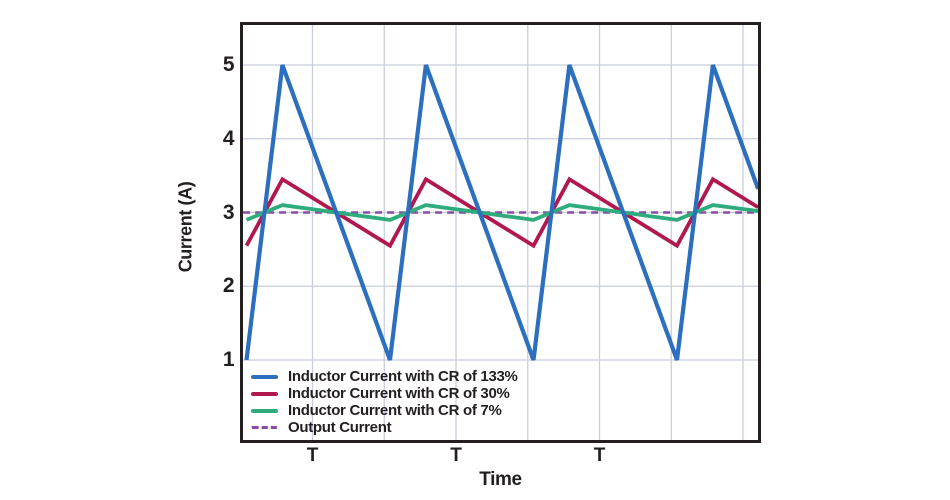 This screenshot has width=950, height=500. I want to click on legend-item: Inductor Current with CR of 133%, so click(384, 376).